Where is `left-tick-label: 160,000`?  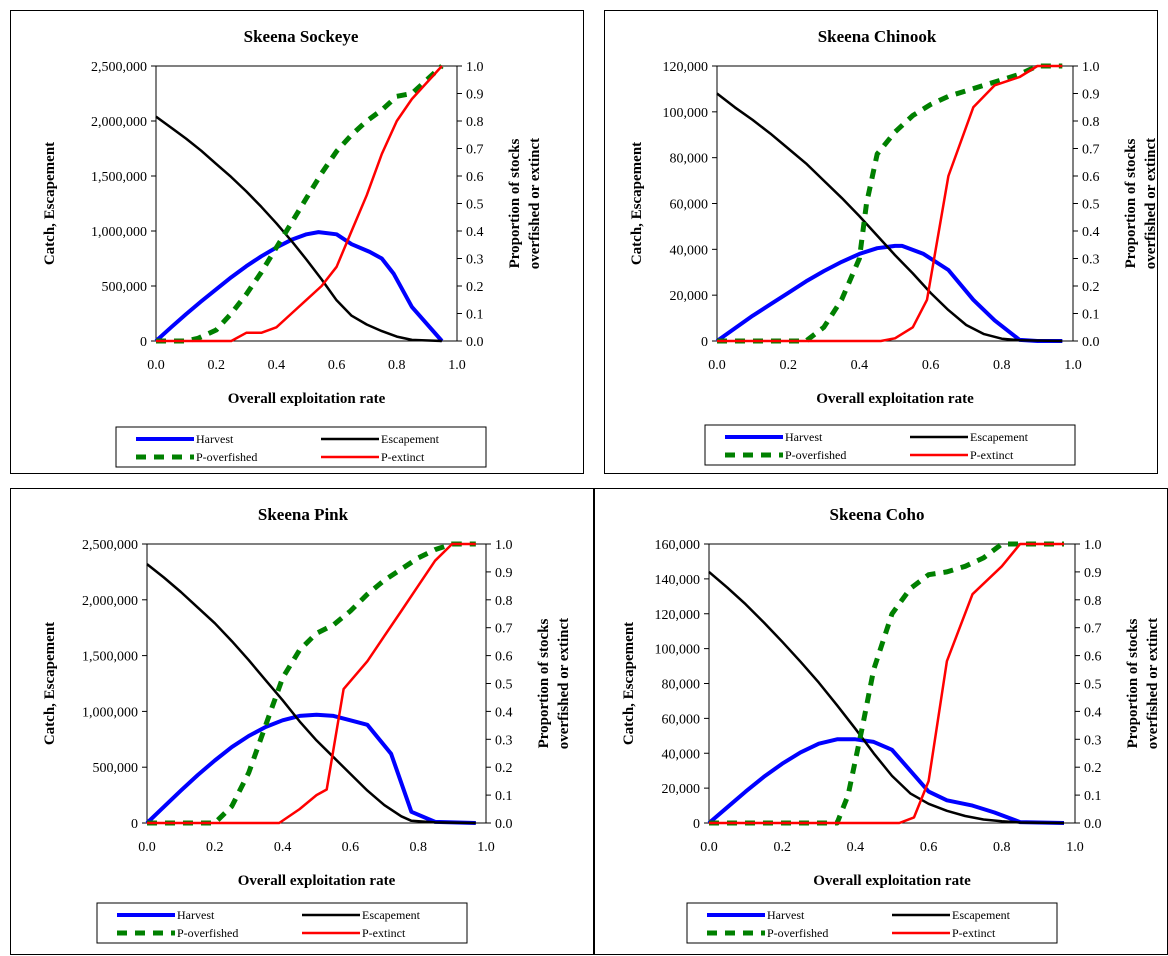 left-tick-label: 160,000 is located at coordinates (678, 545).